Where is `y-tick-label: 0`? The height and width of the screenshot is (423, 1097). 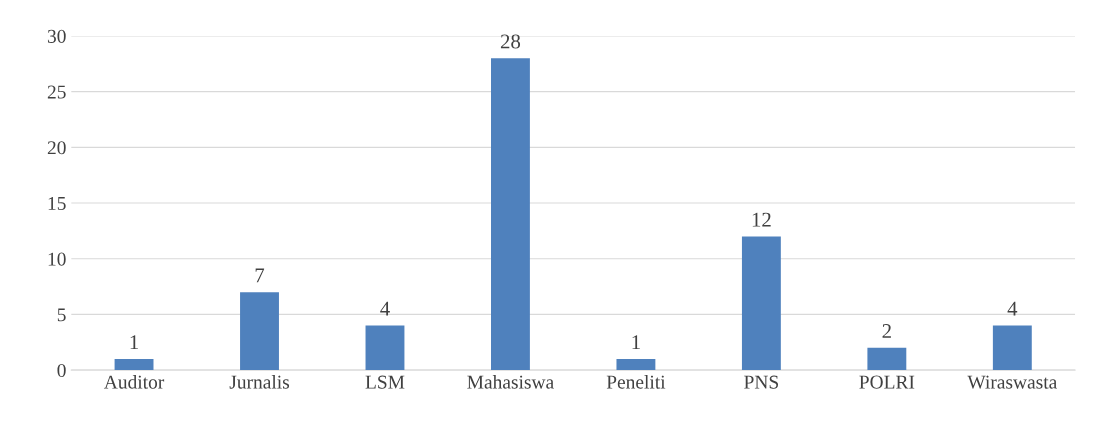
y-tick-label: 0 is located at coordinates (61, 370).